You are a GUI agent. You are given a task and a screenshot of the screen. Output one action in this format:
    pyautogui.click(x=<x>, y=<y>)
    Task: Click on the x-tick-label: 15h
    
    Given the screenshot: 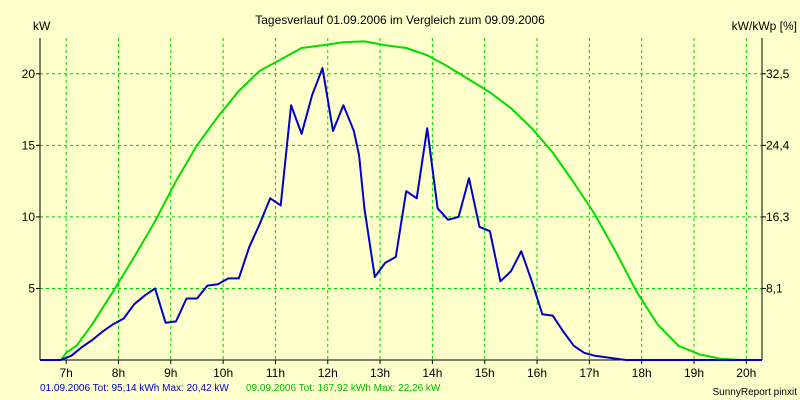 What is the action you would take?
    pyautogui.click(x=485, y=373)
    